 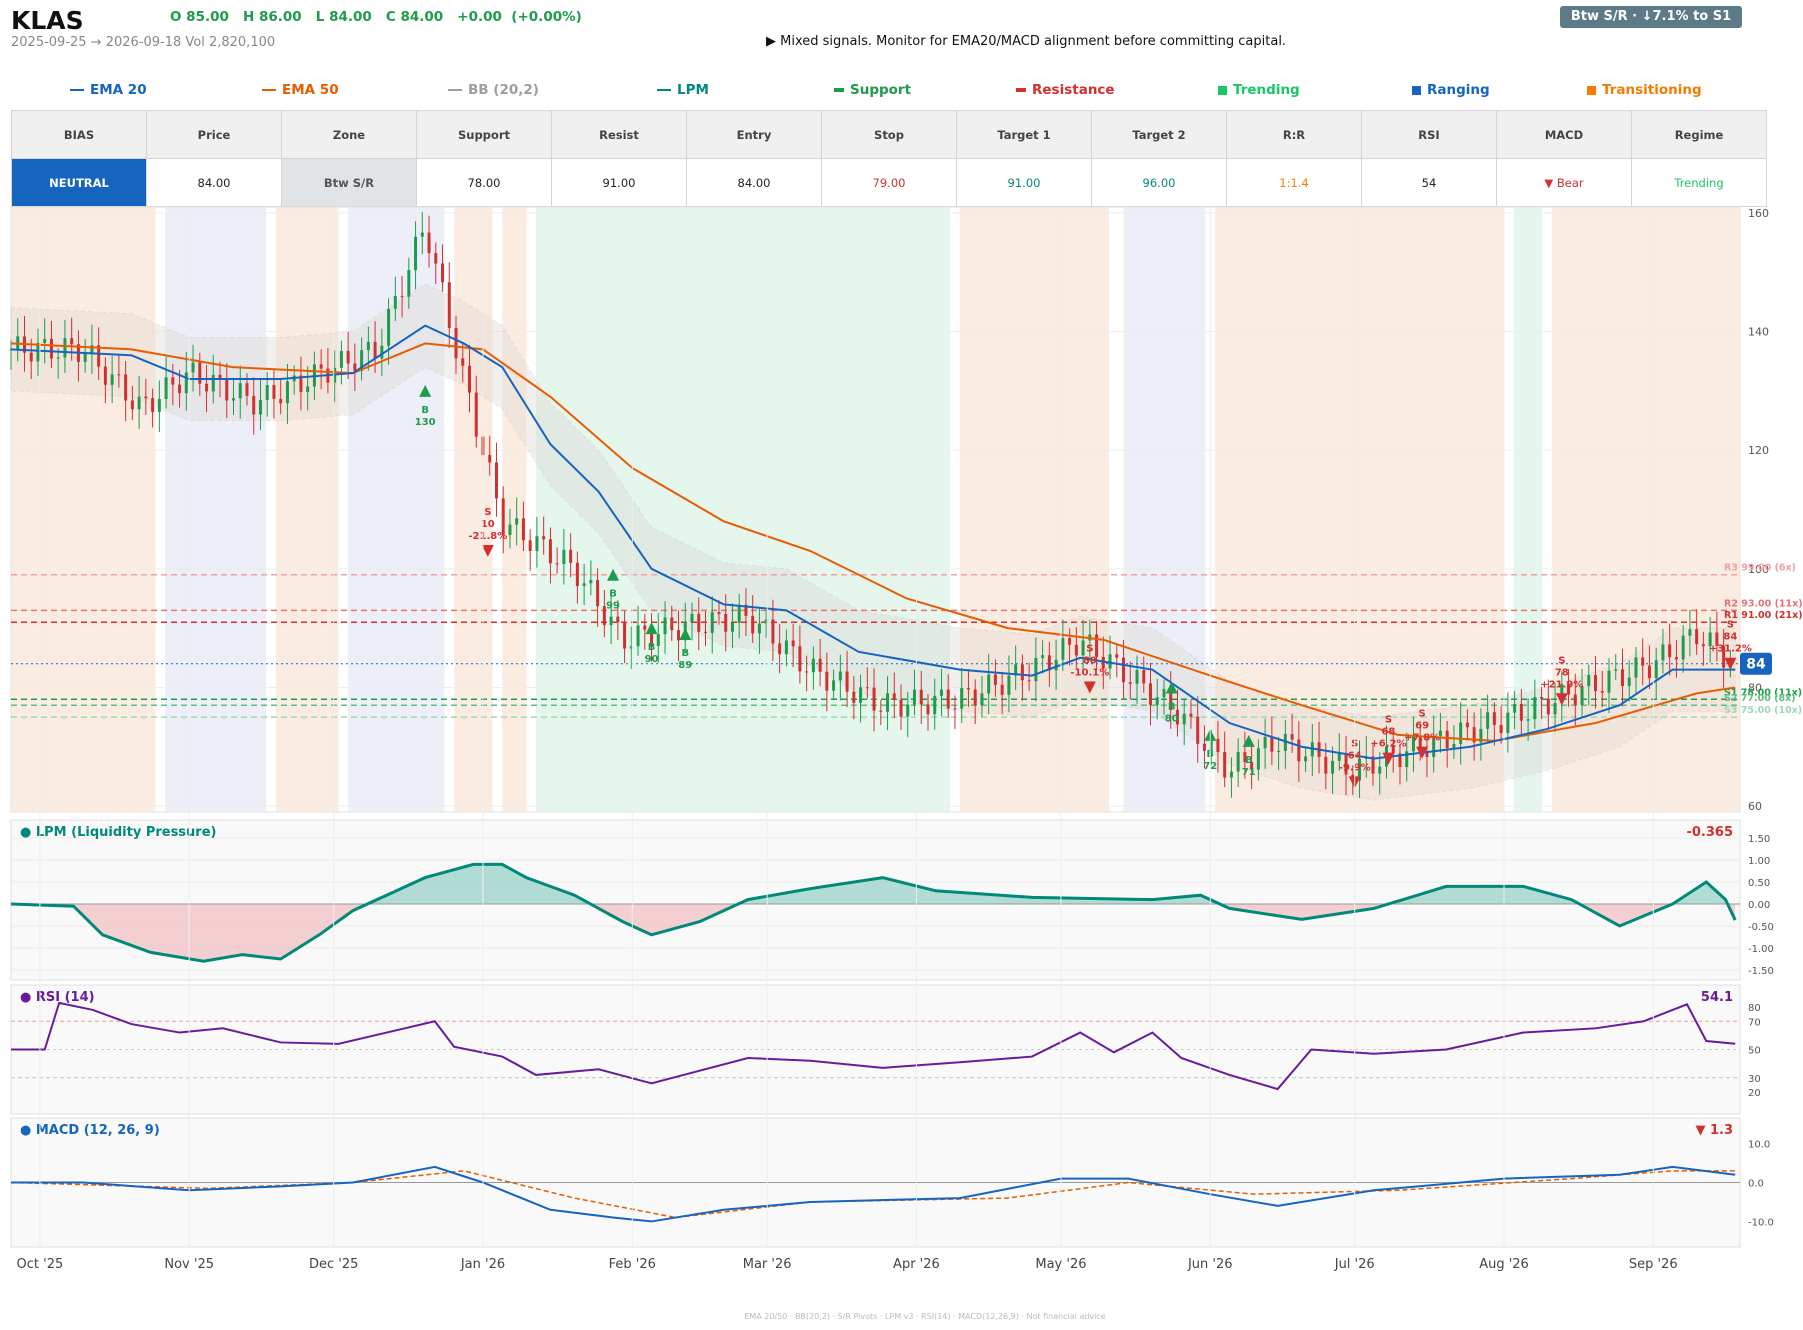 I want to click on price-y-tick: 100, so click(x=1758, y=569).